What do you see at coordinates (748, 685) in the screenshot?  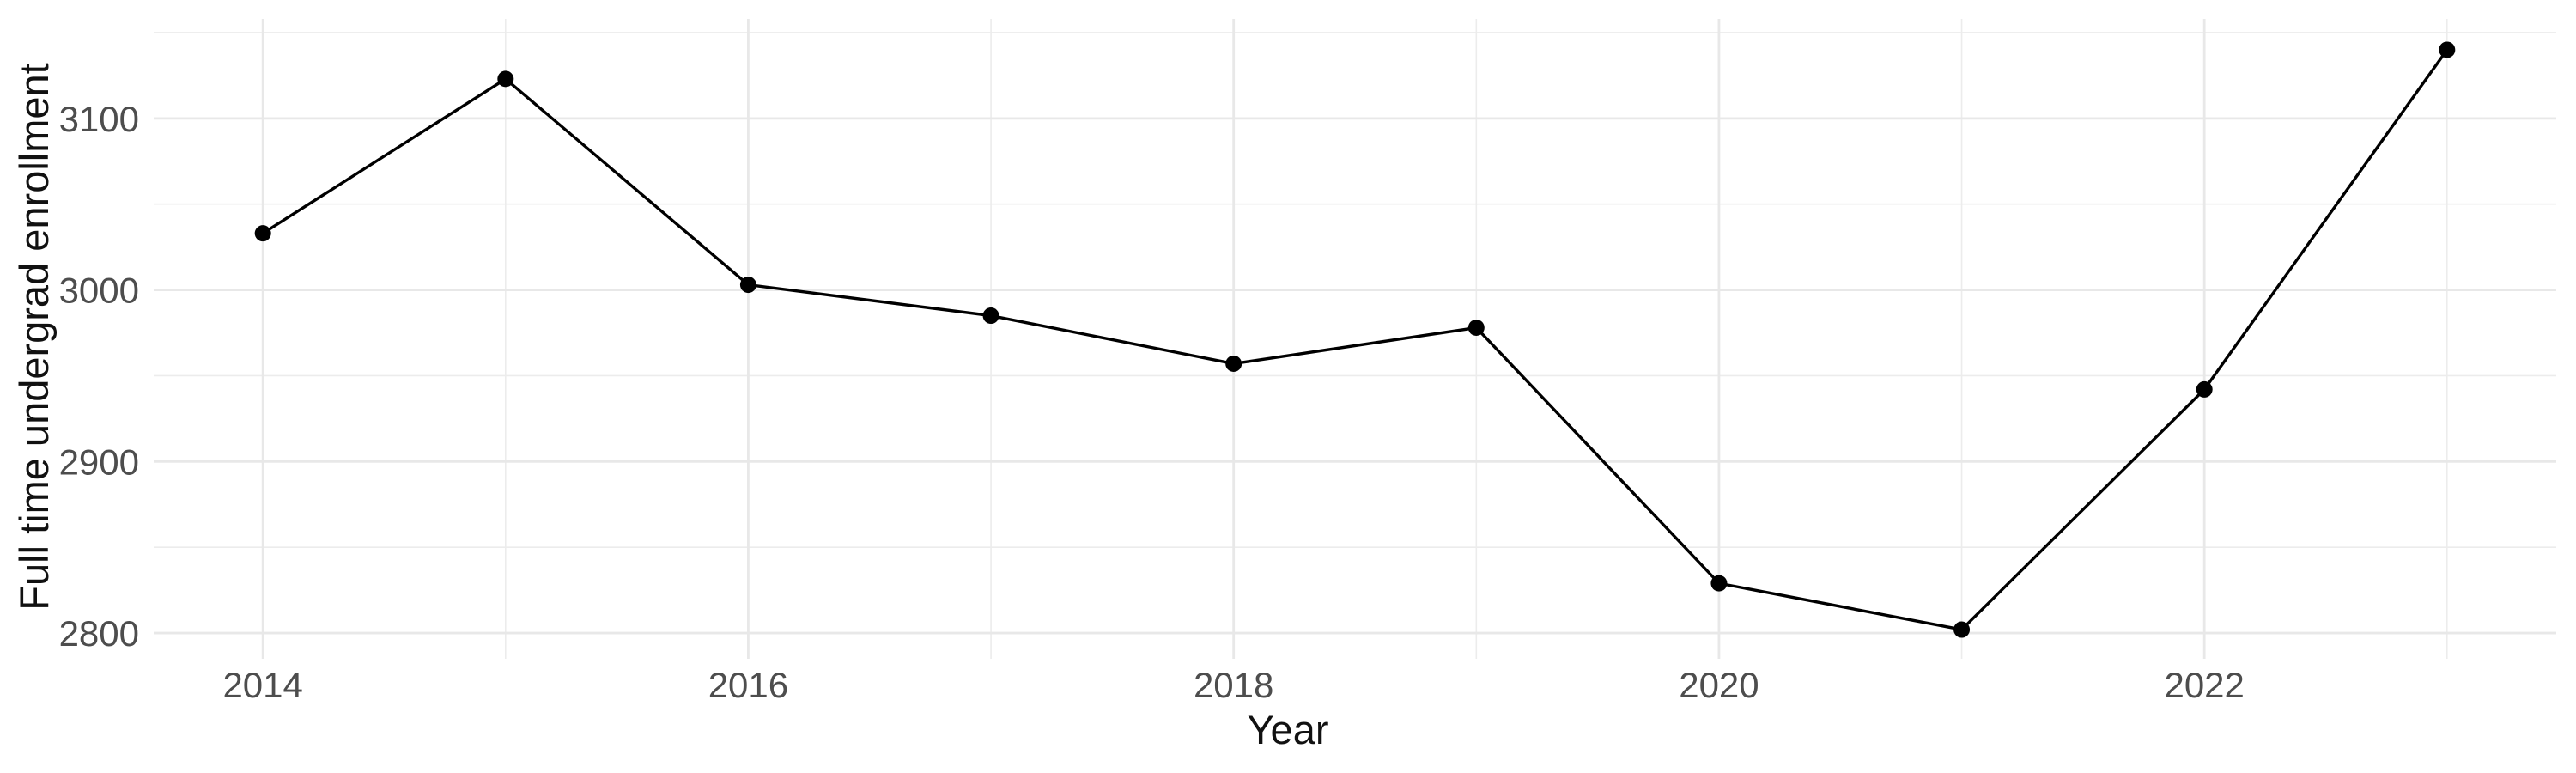 I see `x-tick-label: 2016` at bounding box center [748, 685].